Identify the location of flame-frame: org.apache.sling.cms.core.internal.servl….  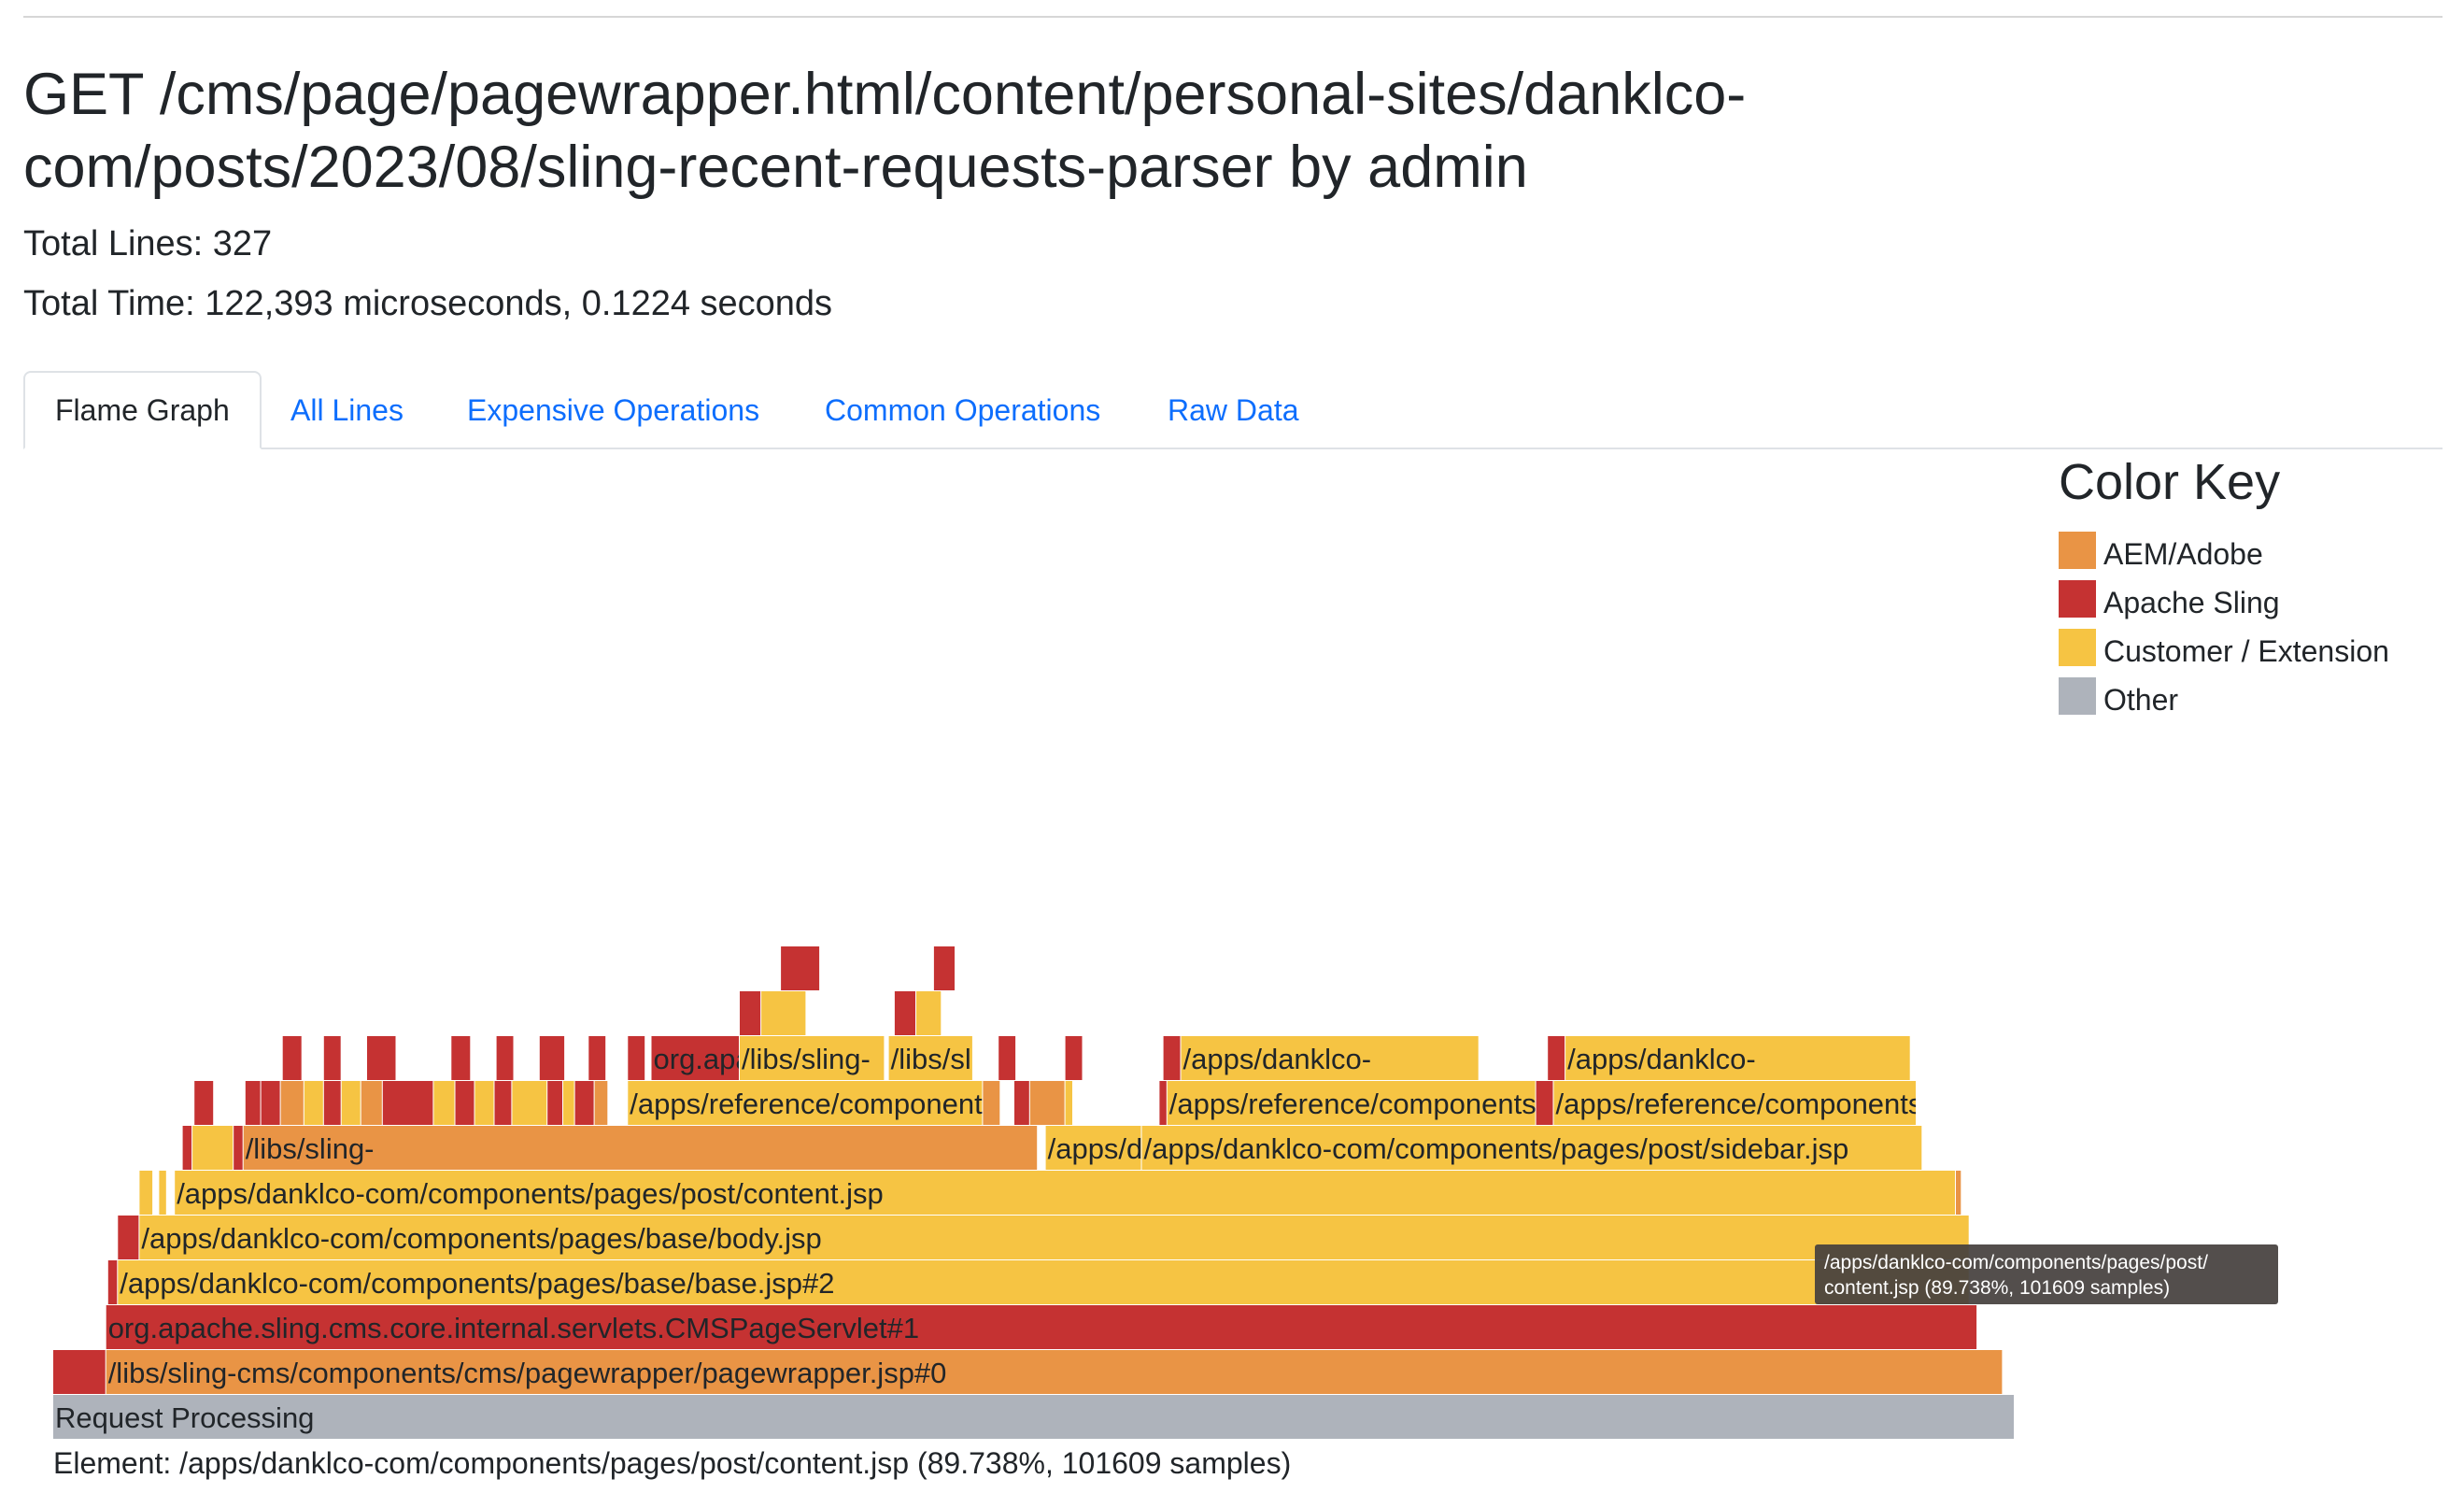
(1042, 1327).